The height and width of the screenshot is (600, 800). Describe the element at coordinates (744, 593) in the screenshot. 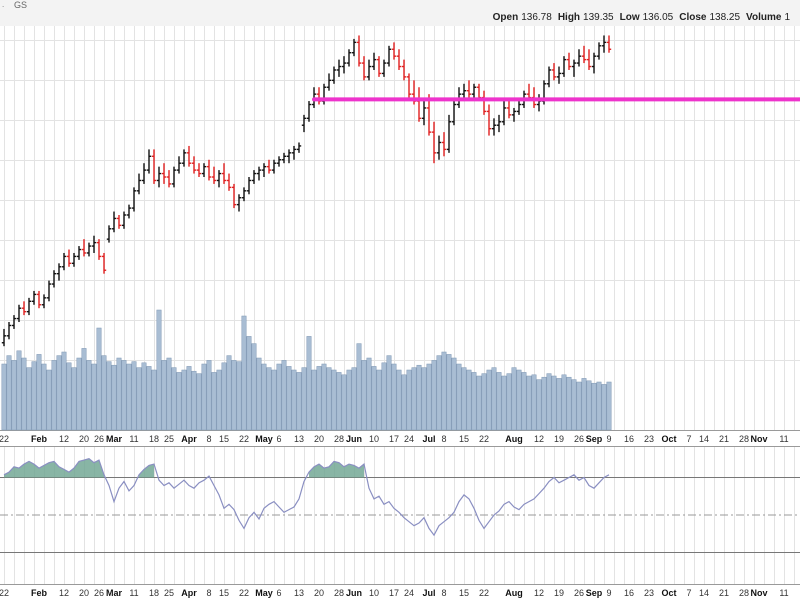

I see `x-axis-day-label-bottom: 28` at that location.